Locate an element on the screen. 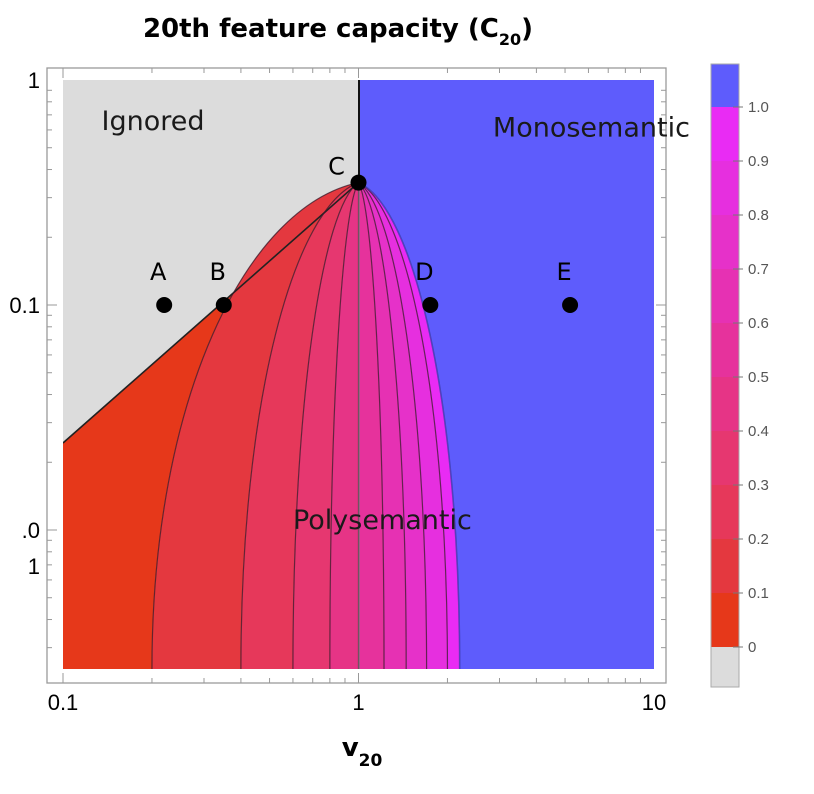 The width and height of the screenshot is (814, 794). marked-points: A B C D E is located at coordinates (364, 233).